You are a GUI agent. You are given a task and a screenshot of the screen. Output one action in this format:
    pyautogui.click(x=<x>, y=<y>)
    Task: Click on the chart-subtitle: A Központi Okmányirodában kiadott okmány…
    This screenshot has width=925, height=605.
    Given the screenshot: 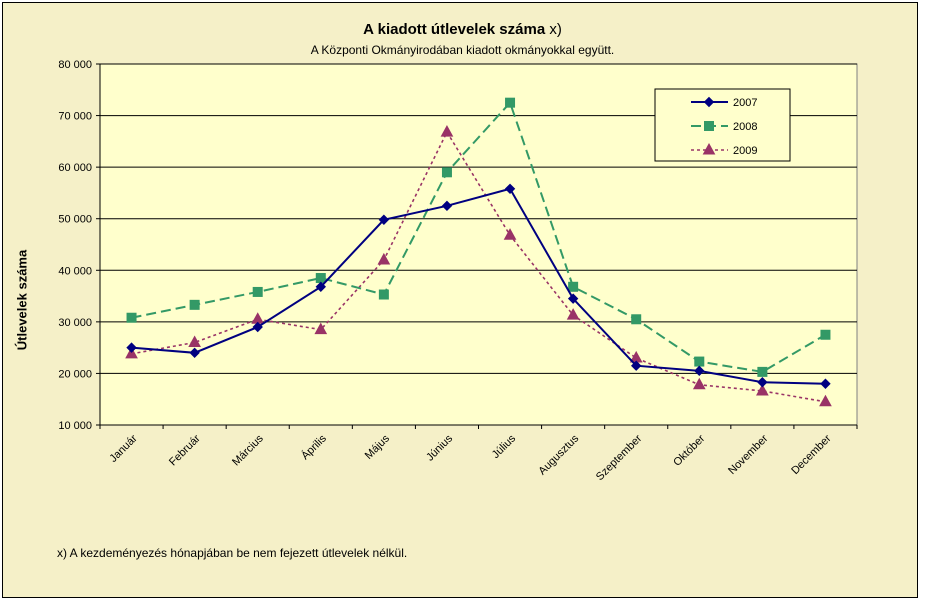 What is the action you would take?
    pyautogui.click(x=462, y=50)
    